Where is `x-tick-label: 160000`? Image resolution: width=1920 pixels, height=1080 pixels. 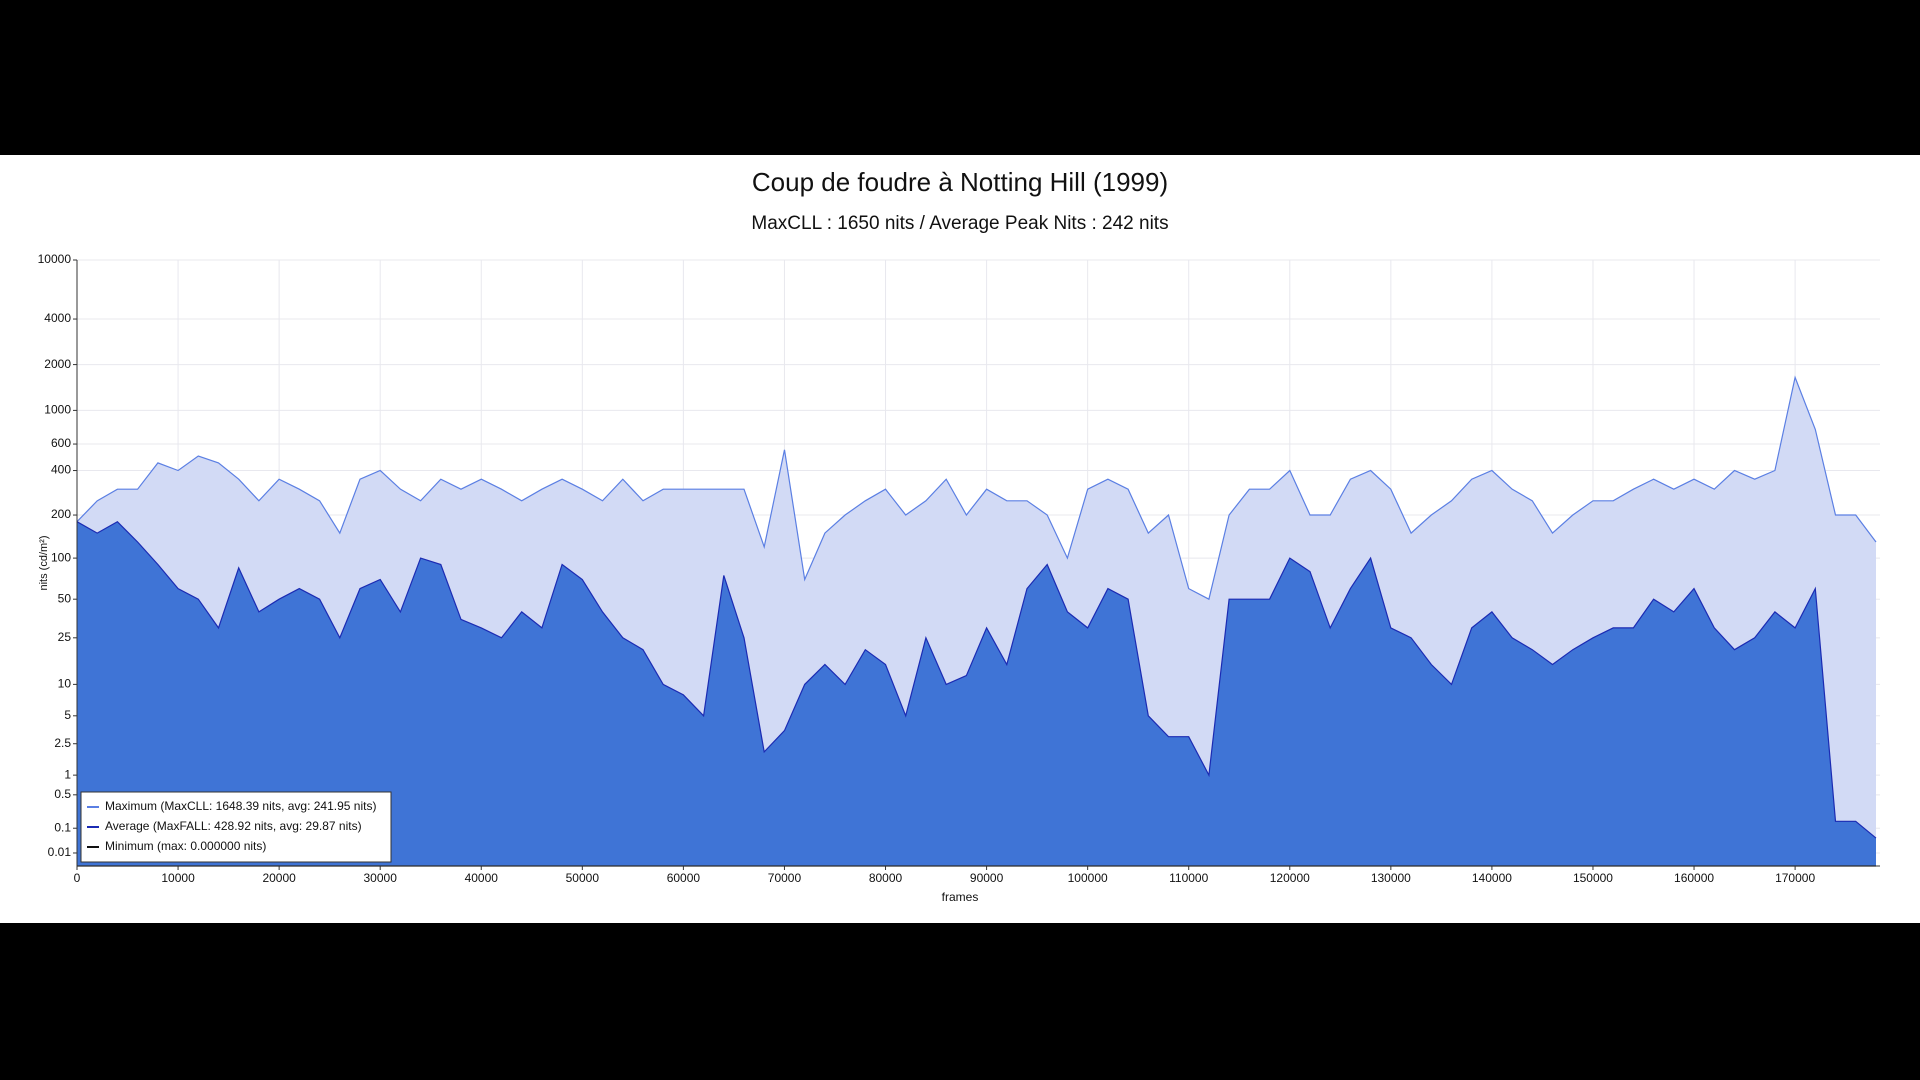 x-tick-label: 160000 is located at coordinates (1694, 878).